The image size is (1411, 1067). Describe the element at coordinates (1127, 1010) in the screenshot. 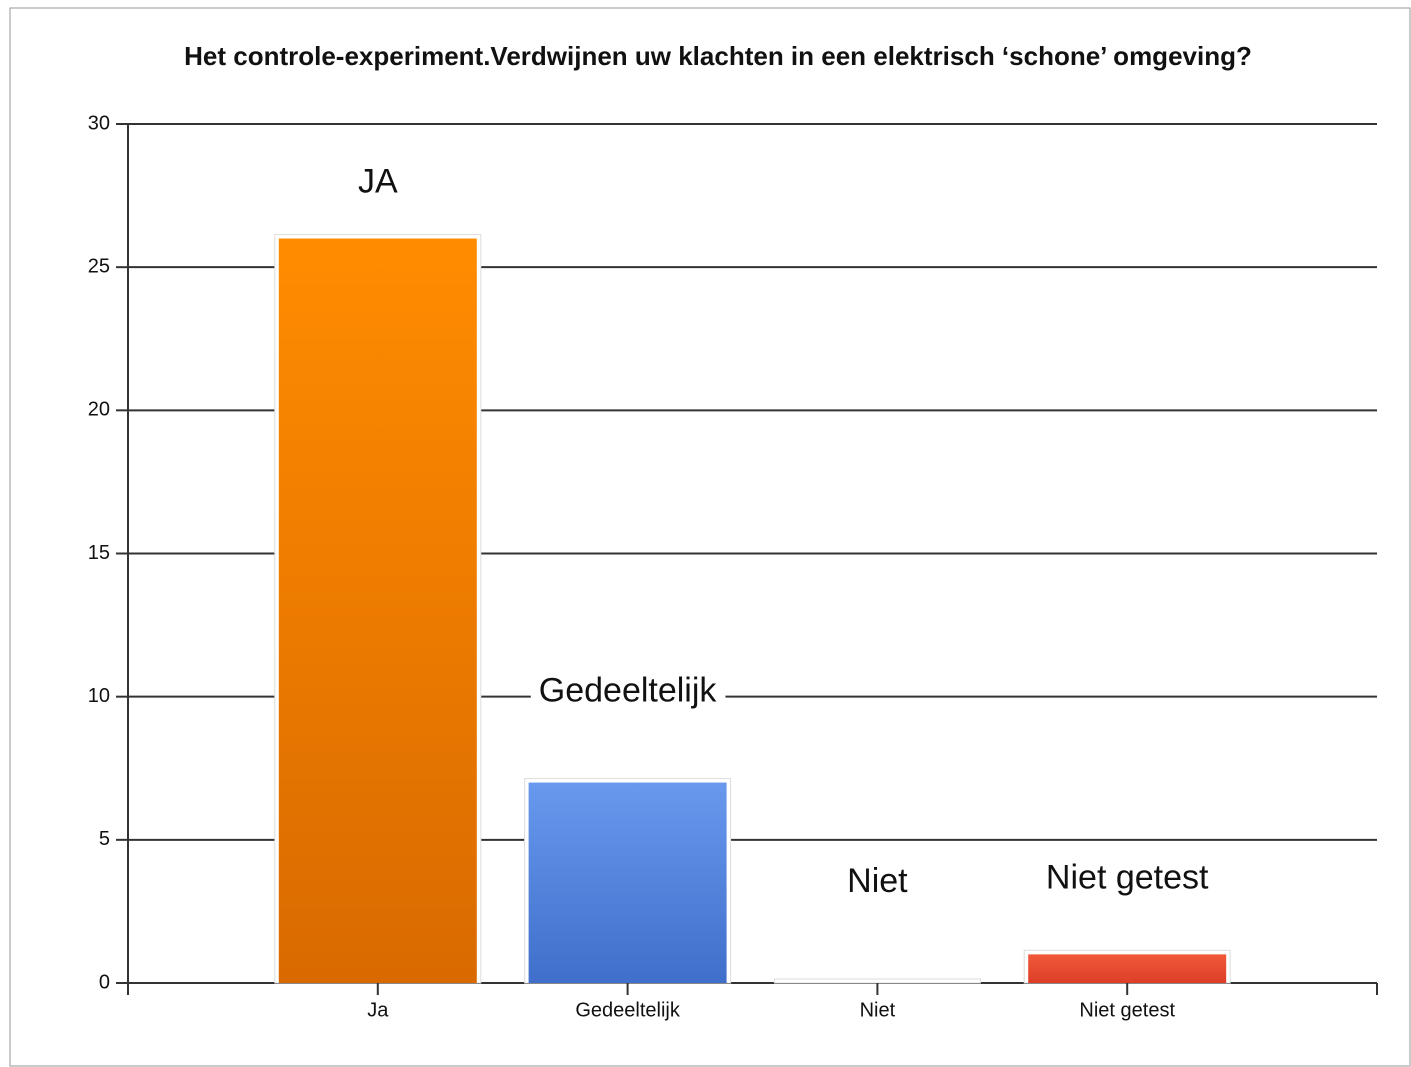

I see `x-tick-label: Niet getest` at that location.